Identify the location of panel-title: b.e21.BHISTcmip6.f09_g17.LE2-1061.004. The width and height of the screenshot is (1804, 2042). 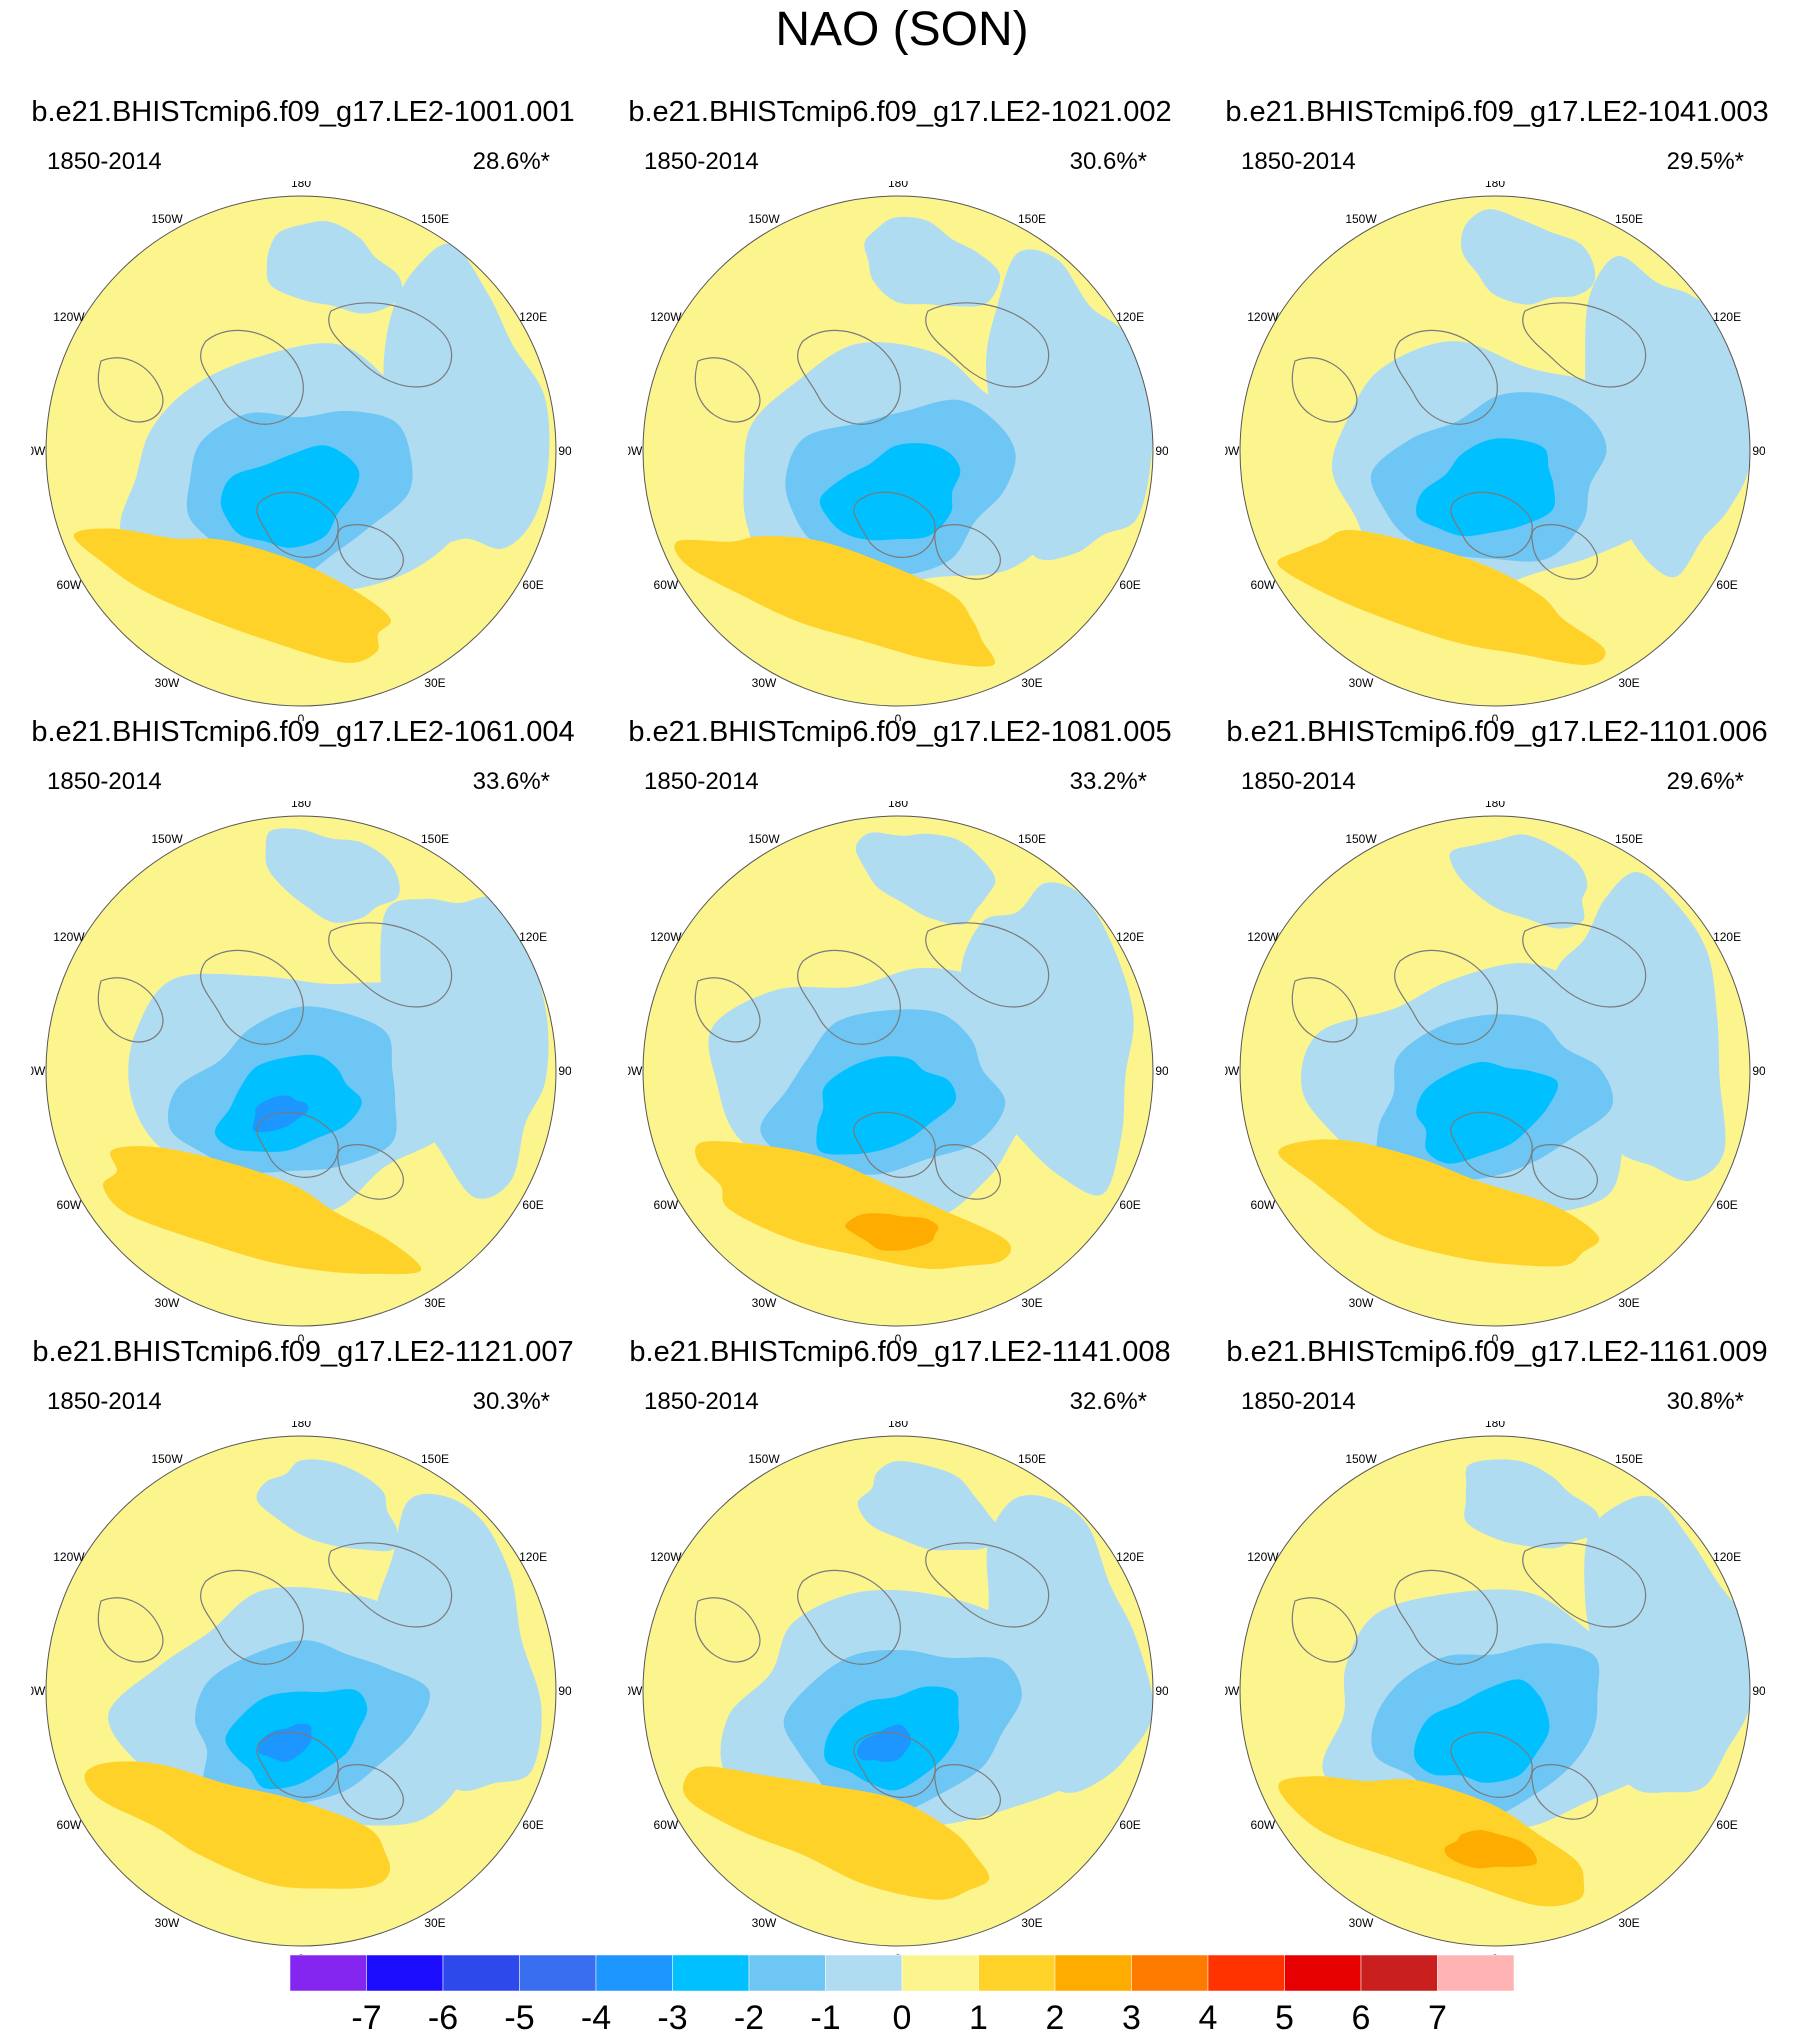
(303, 732).